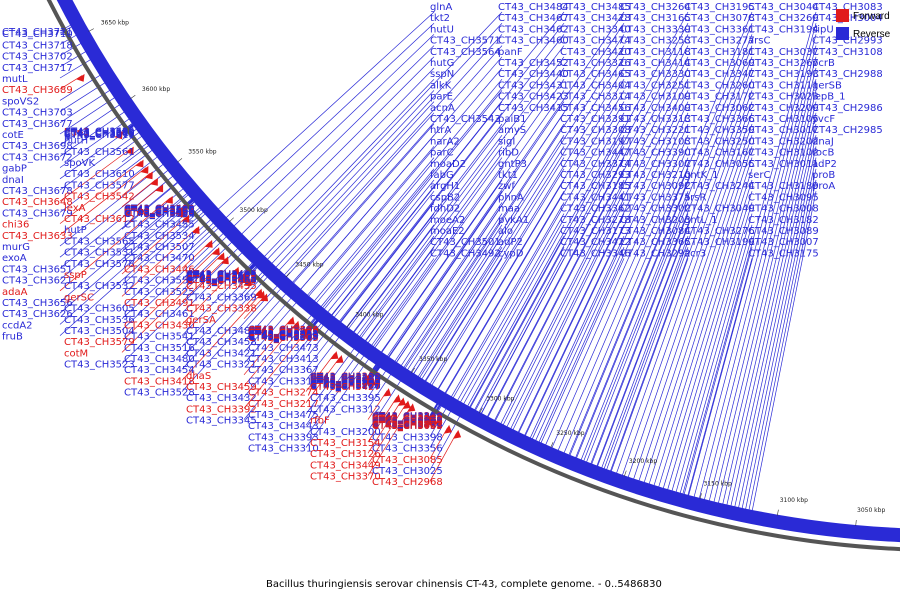  Describe the element at coordinates (655, 52) in the screenshot. I see `gene-label: CT43_CH3118` at that location.